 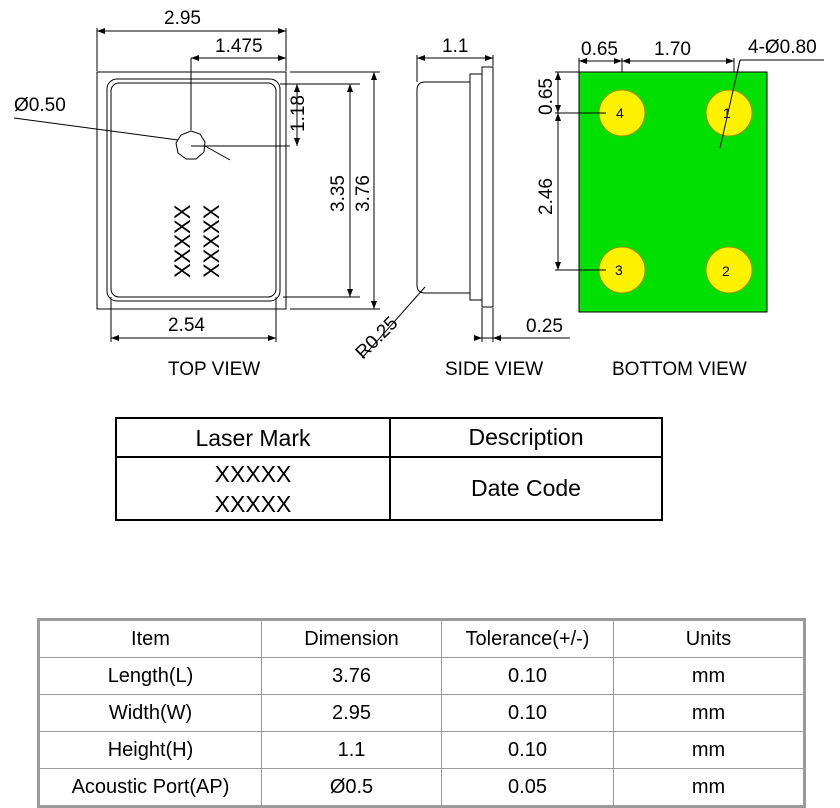 I want to click on spec-cell: Height(H), so click(x=149, y=750).